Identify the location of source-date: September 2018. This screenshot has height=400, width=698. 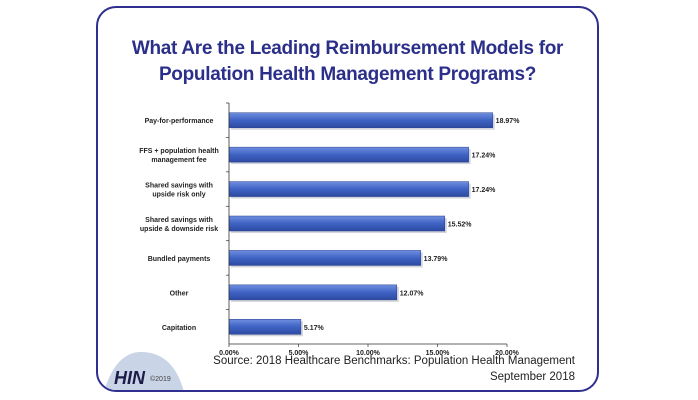
(532, 377).